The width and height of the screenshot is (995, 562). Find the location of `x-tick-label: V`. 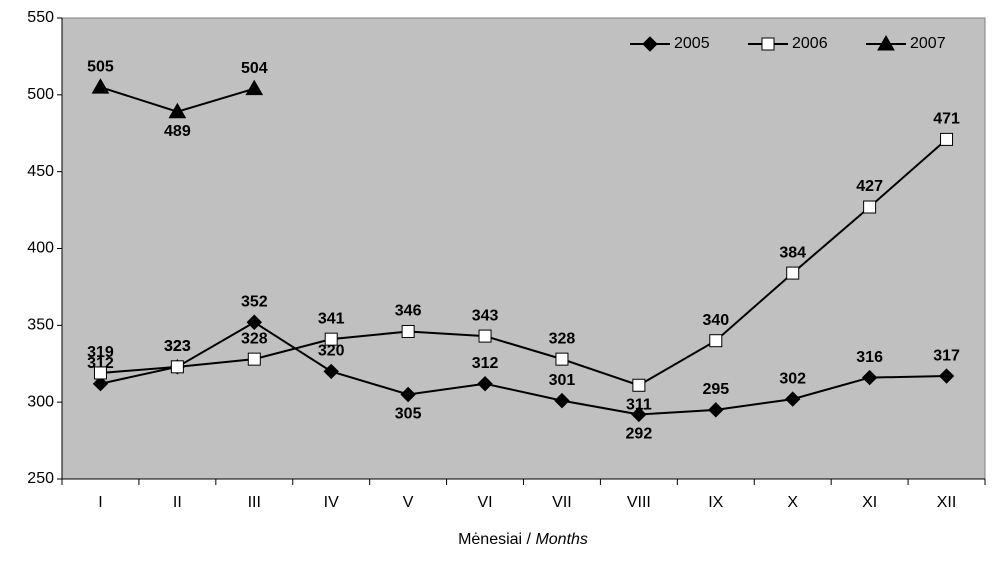

x-tick-label: V is located at coordinates (408, 502).